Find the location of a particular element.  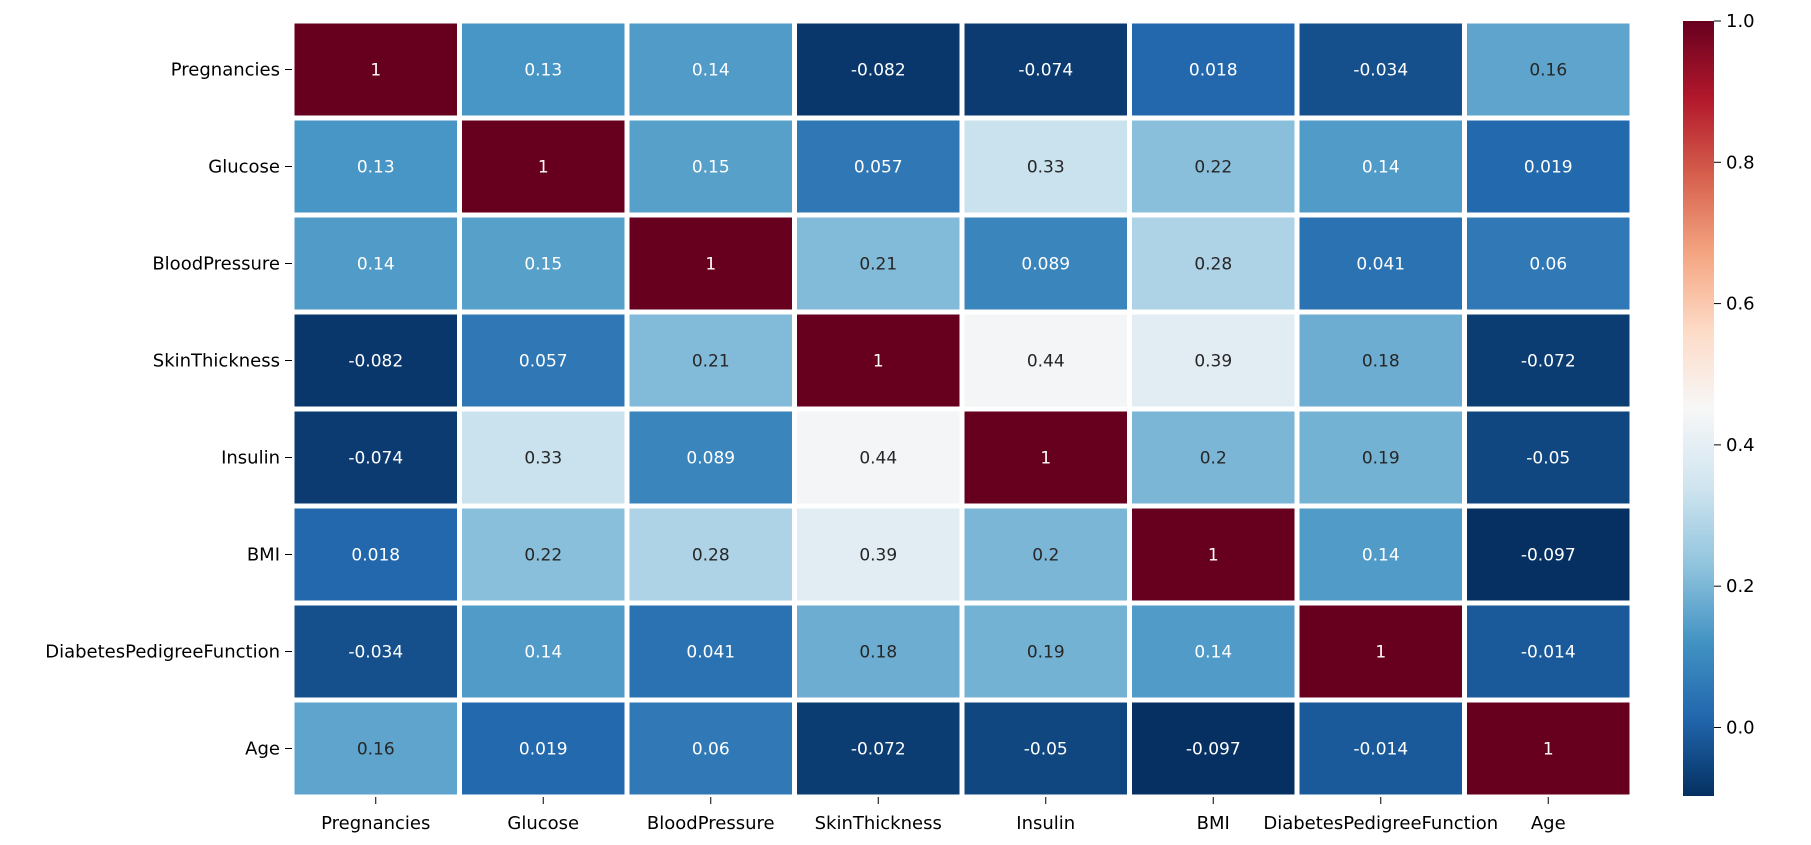

cell-r3-c7 is located at coordinates (1548, 360).